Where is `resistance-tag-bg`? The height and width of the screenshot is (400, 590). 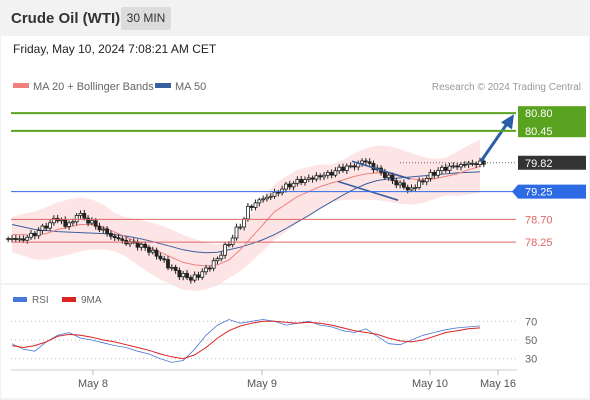 resistance-tag-bg is located at coordinates (552, 122).